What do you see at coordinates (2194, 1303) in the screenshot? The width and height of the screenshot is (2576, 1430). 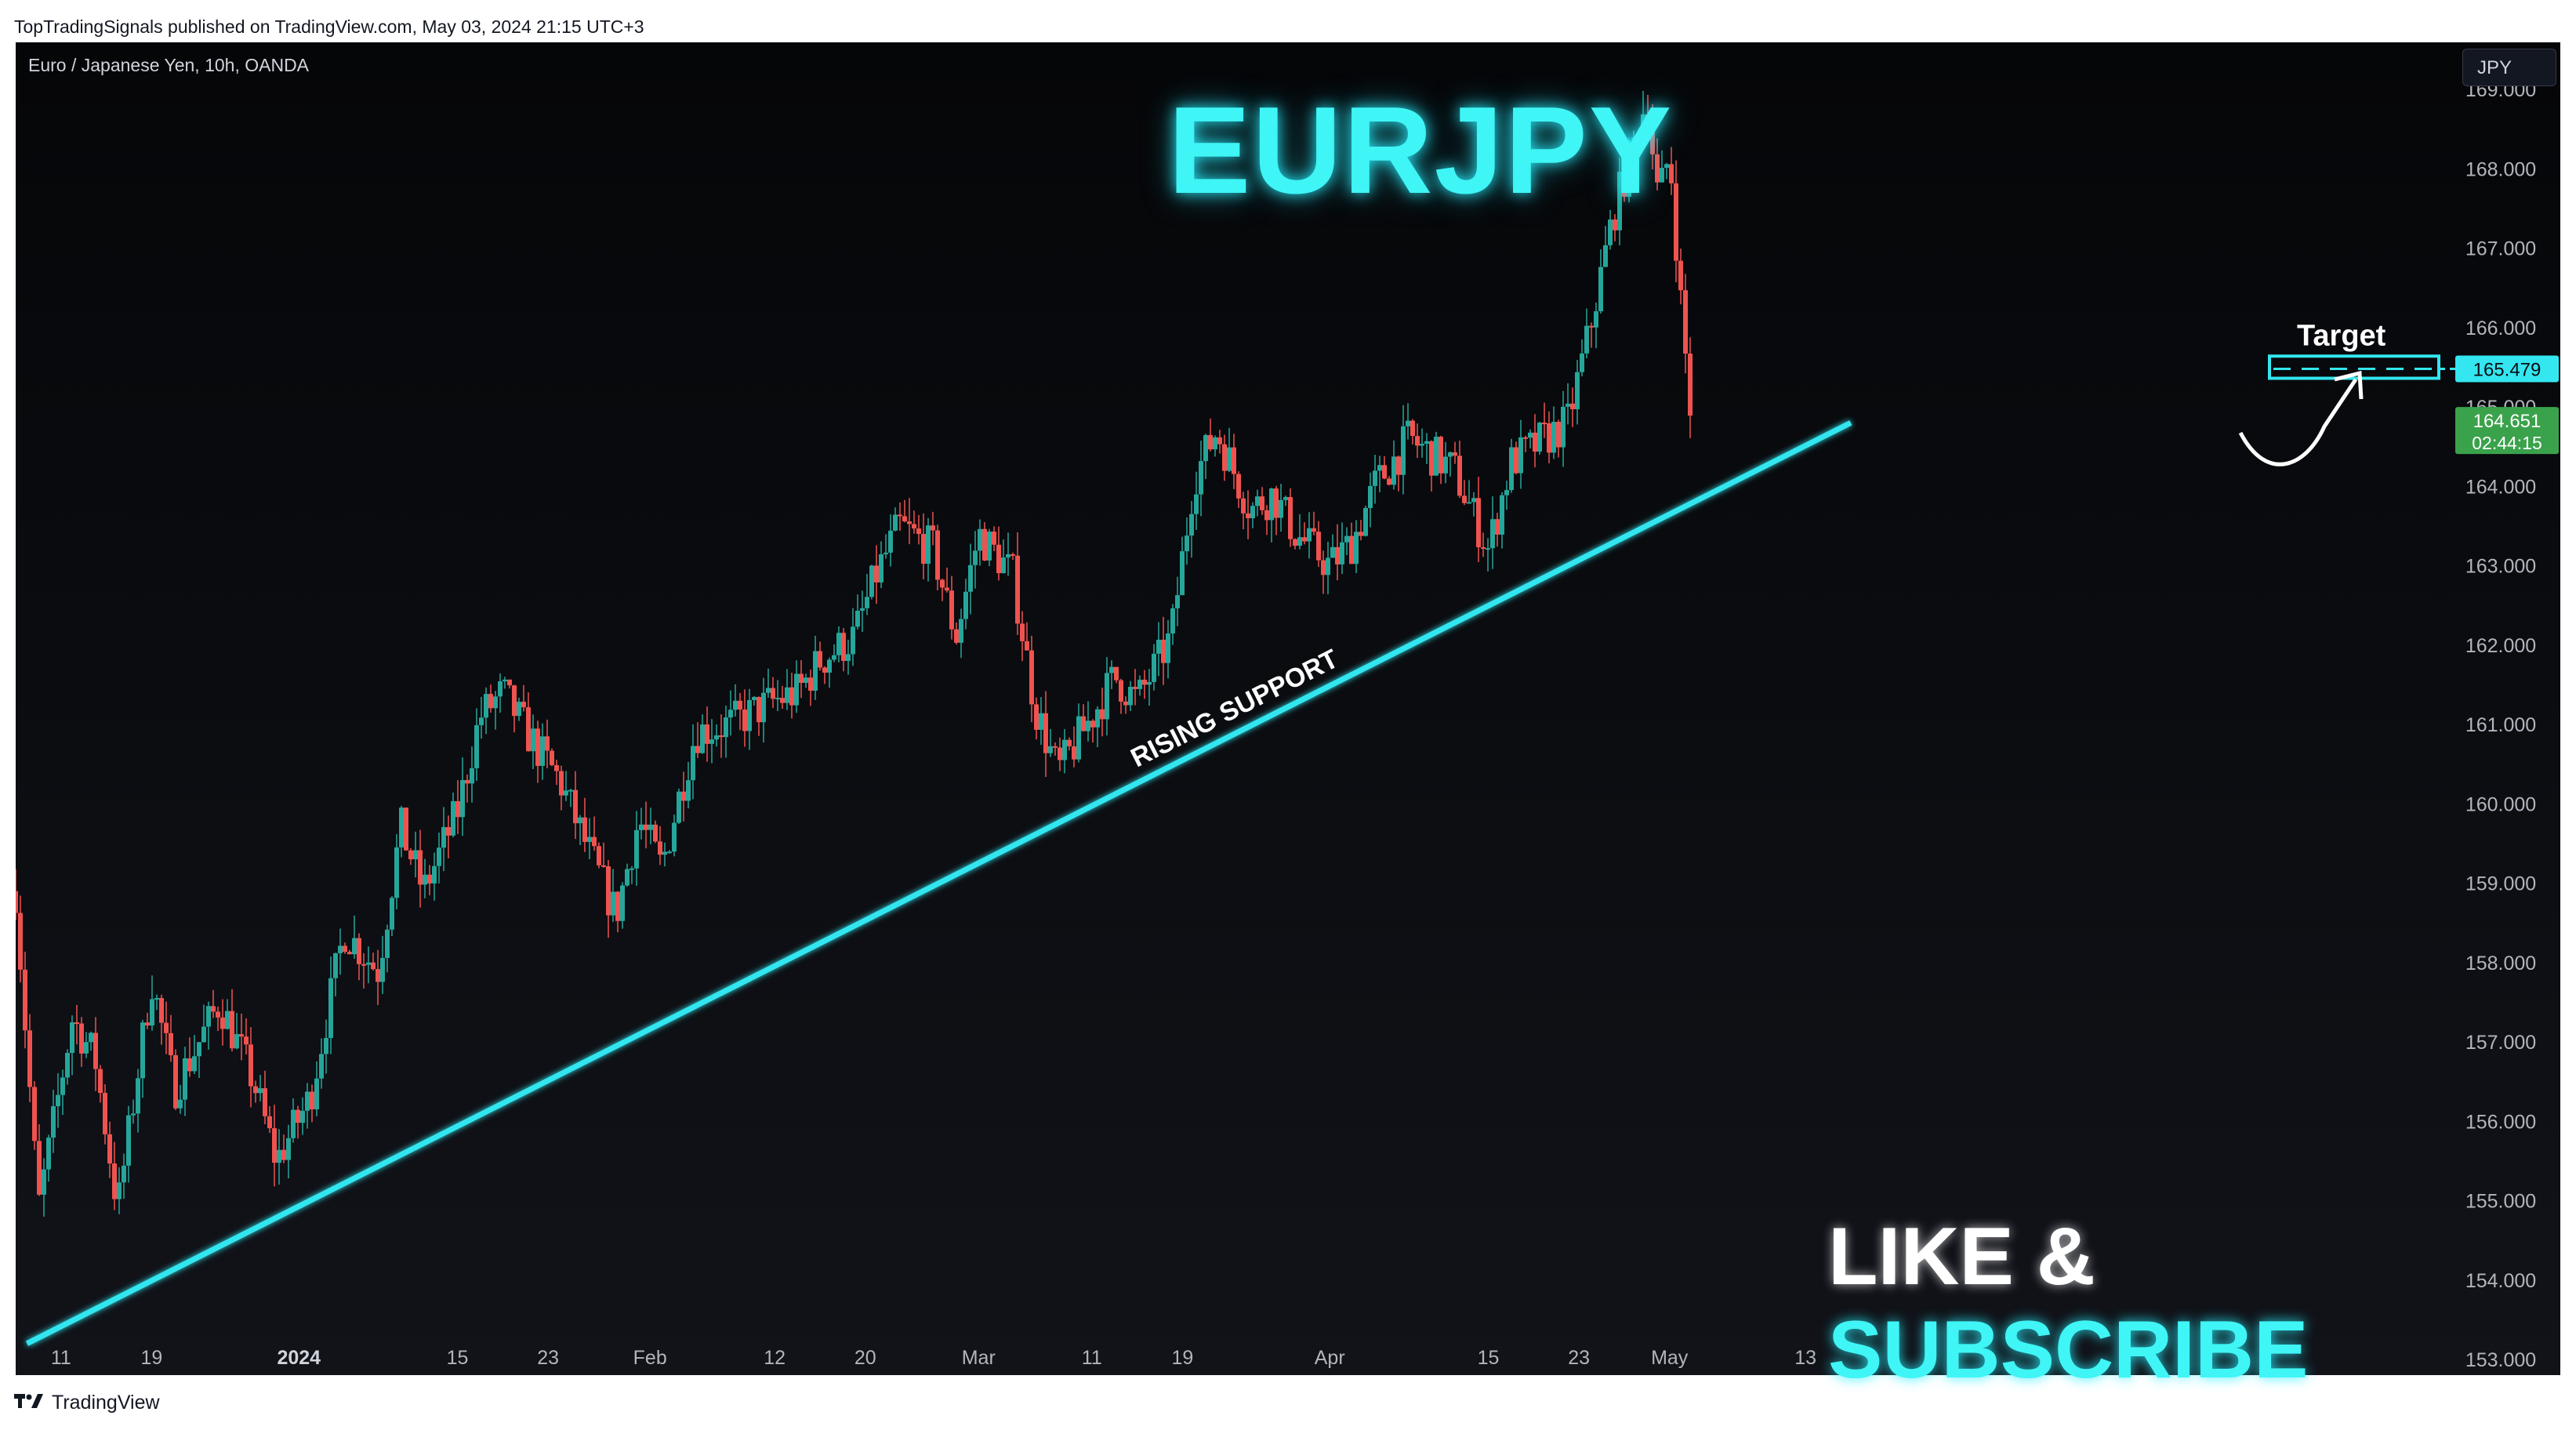 I see `like-subscribe-banner: LIKE & SUBSCRIBE` at bounding box center [2194, 1303].